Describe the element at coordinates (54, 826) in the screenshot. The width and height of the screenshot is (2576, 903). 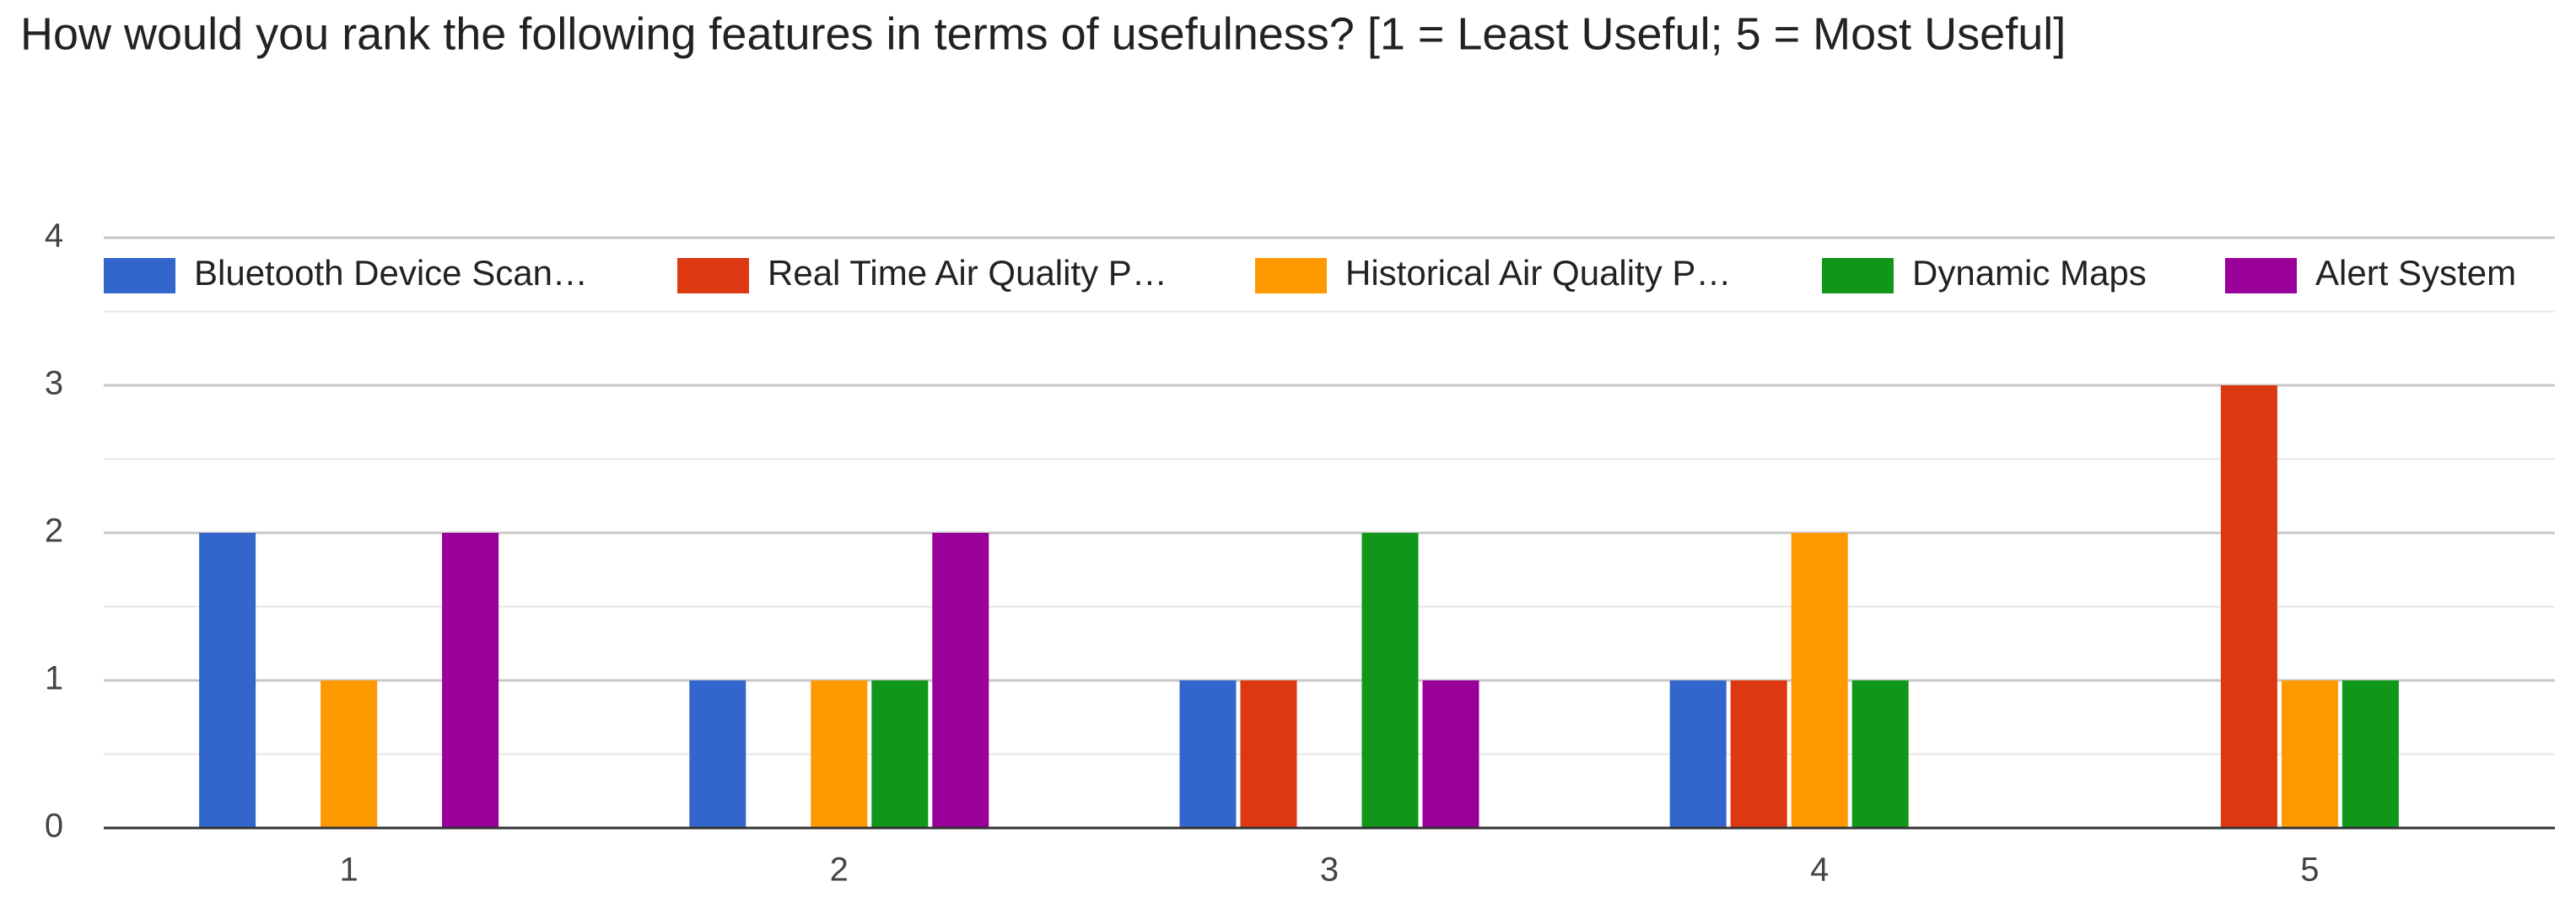
I see `y-tick-label: 0` at that location.